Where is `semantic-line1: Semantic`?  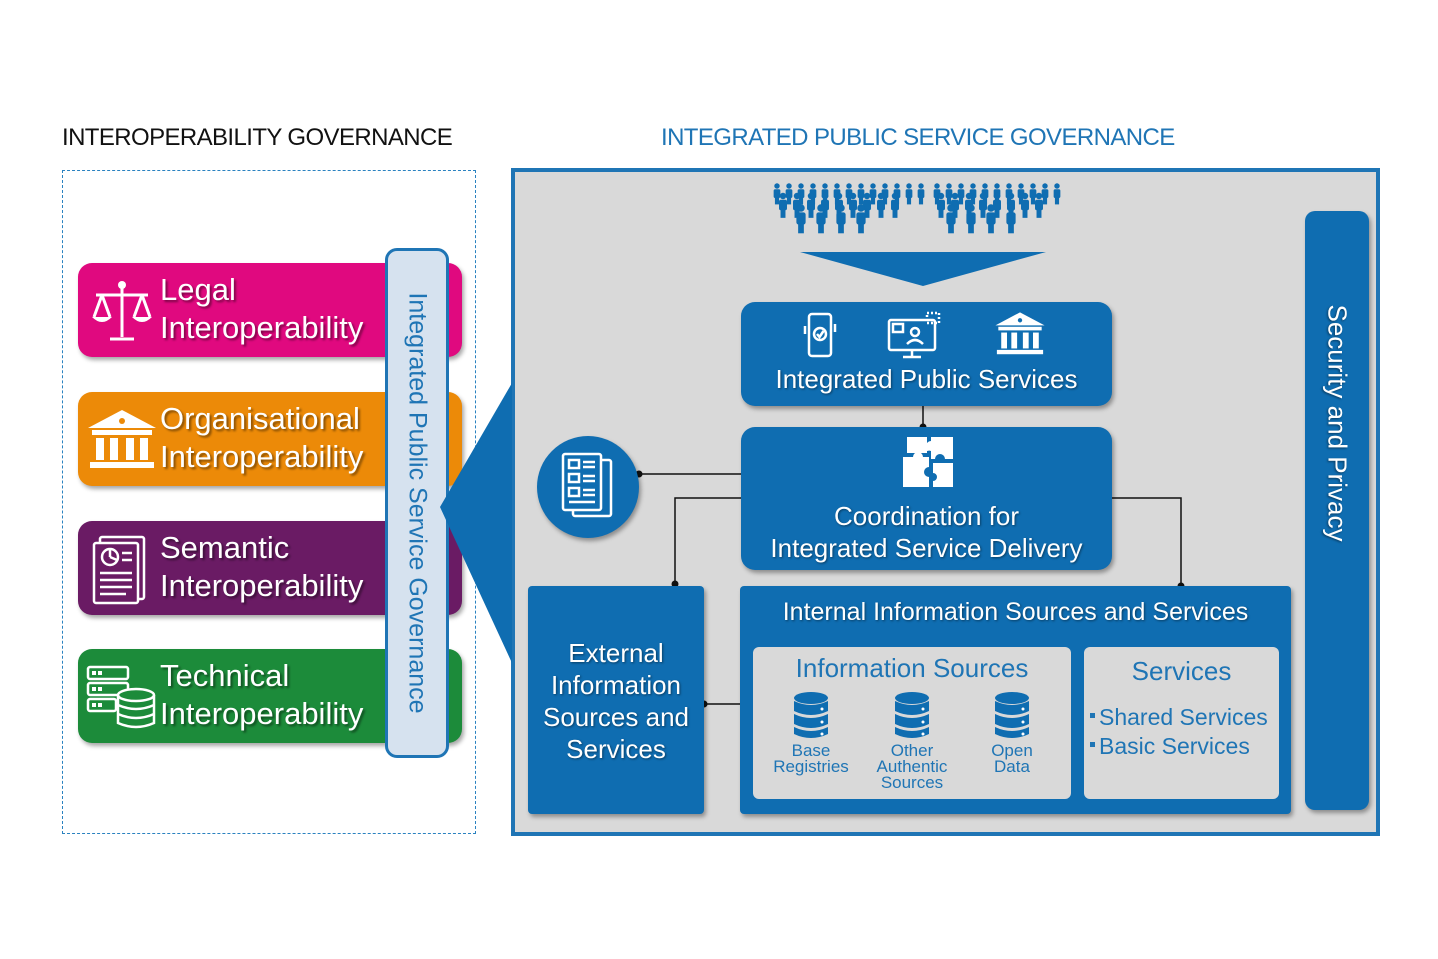 semantic-line1: Semantic is located at coordinates (225, 547).